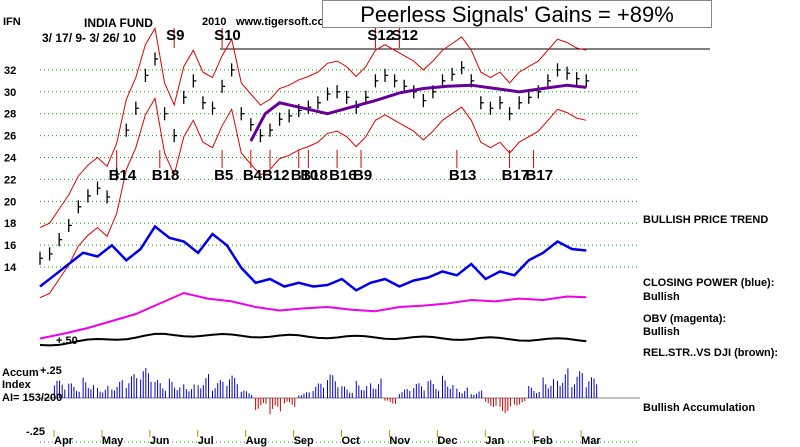 The image size is (800, 447). I want to click on y-tick-label: 20, so click(10, 202).